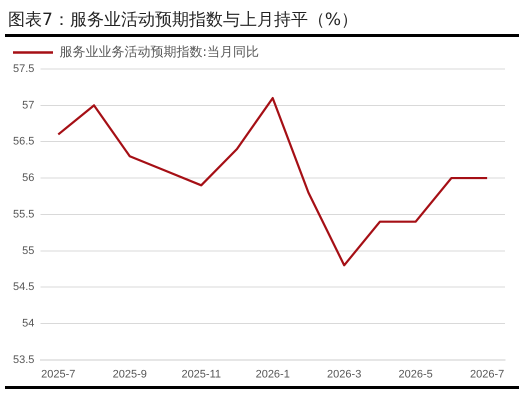  What do you see at coordinates (23, 214) in the screenshot?
I see `y-tick-label: 55.5` at bounding box center [23, 214].